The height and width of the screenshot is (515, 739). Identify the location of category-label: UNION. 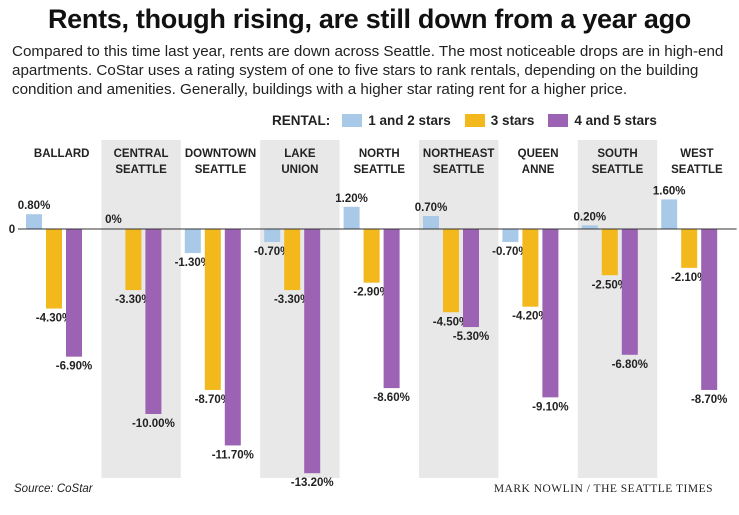
(299, 170).